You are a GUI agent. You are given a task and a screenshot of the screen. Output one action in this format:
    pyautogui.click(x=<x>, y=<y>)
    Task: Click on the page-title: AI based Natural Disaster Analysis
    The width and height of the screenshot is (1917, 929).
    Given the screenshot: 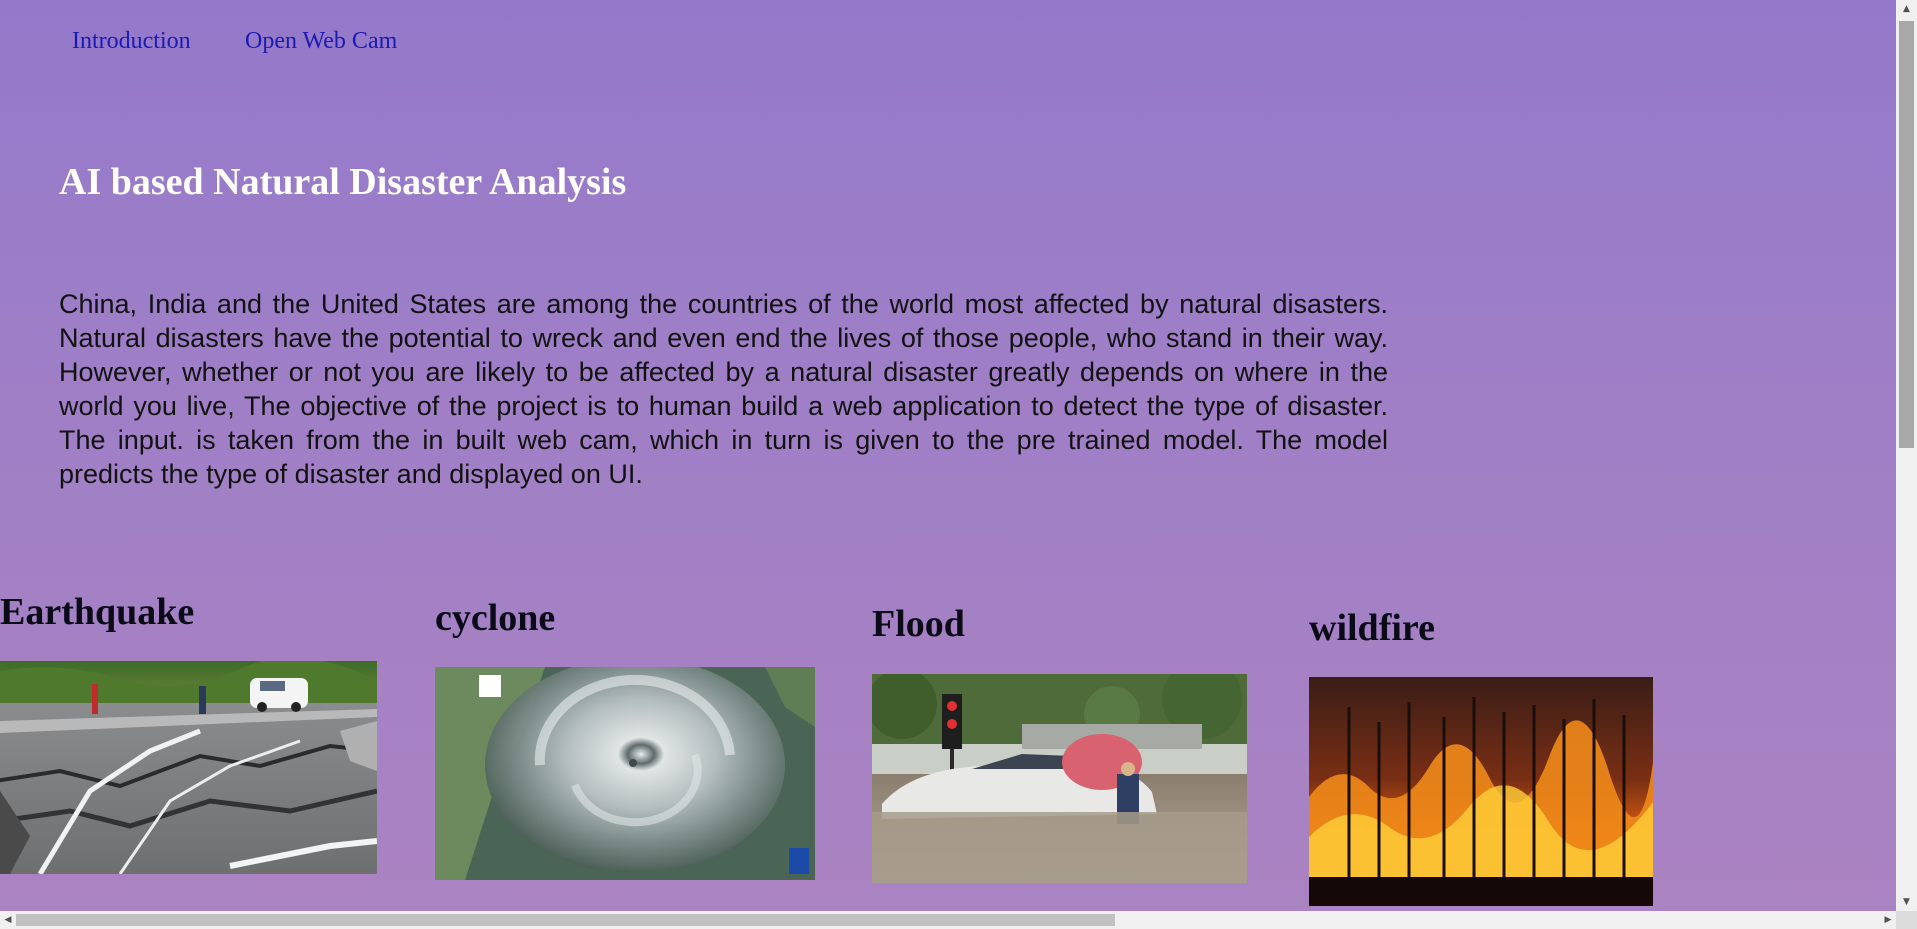 What is the action you would take?
    pyautogui.click(x=343, y=182)
    